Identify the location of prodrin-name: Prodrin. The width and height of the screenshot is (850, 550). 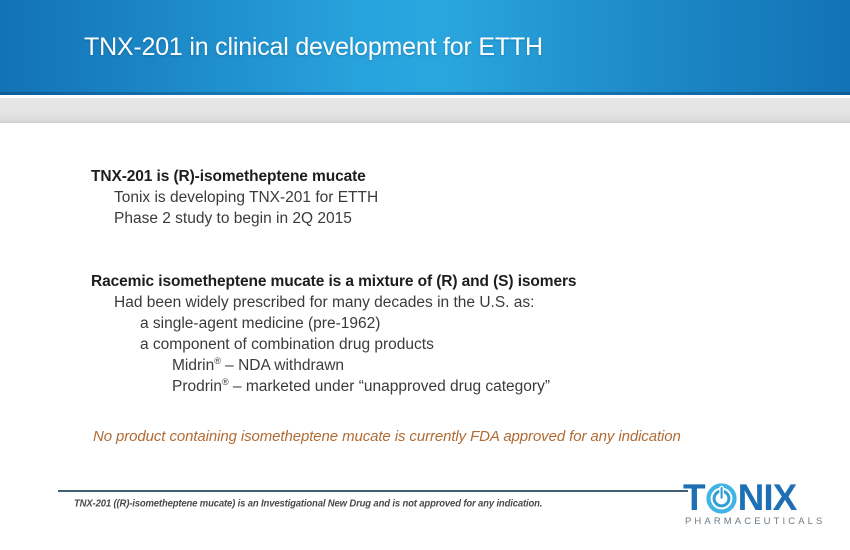
(197, 386).